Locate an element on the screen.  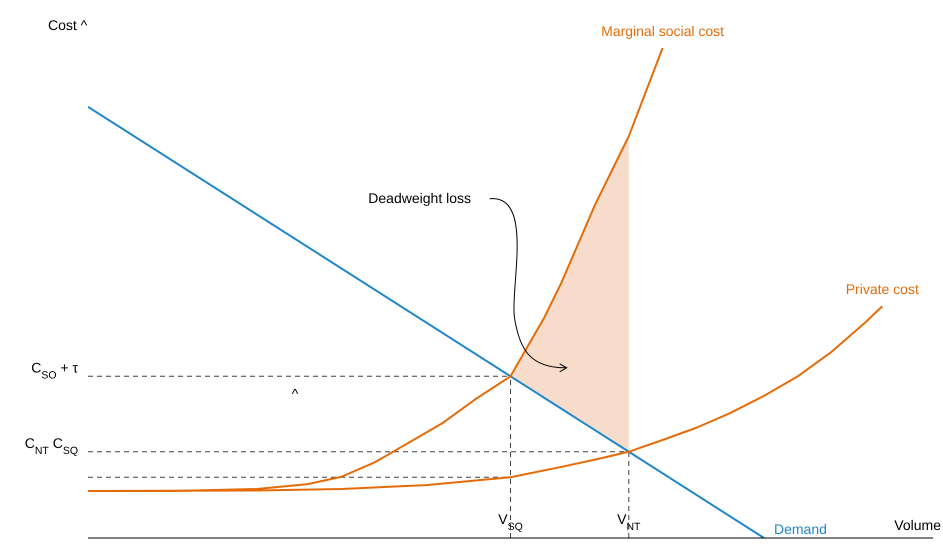
series-label: Demand is located at coordinates (800, 529).